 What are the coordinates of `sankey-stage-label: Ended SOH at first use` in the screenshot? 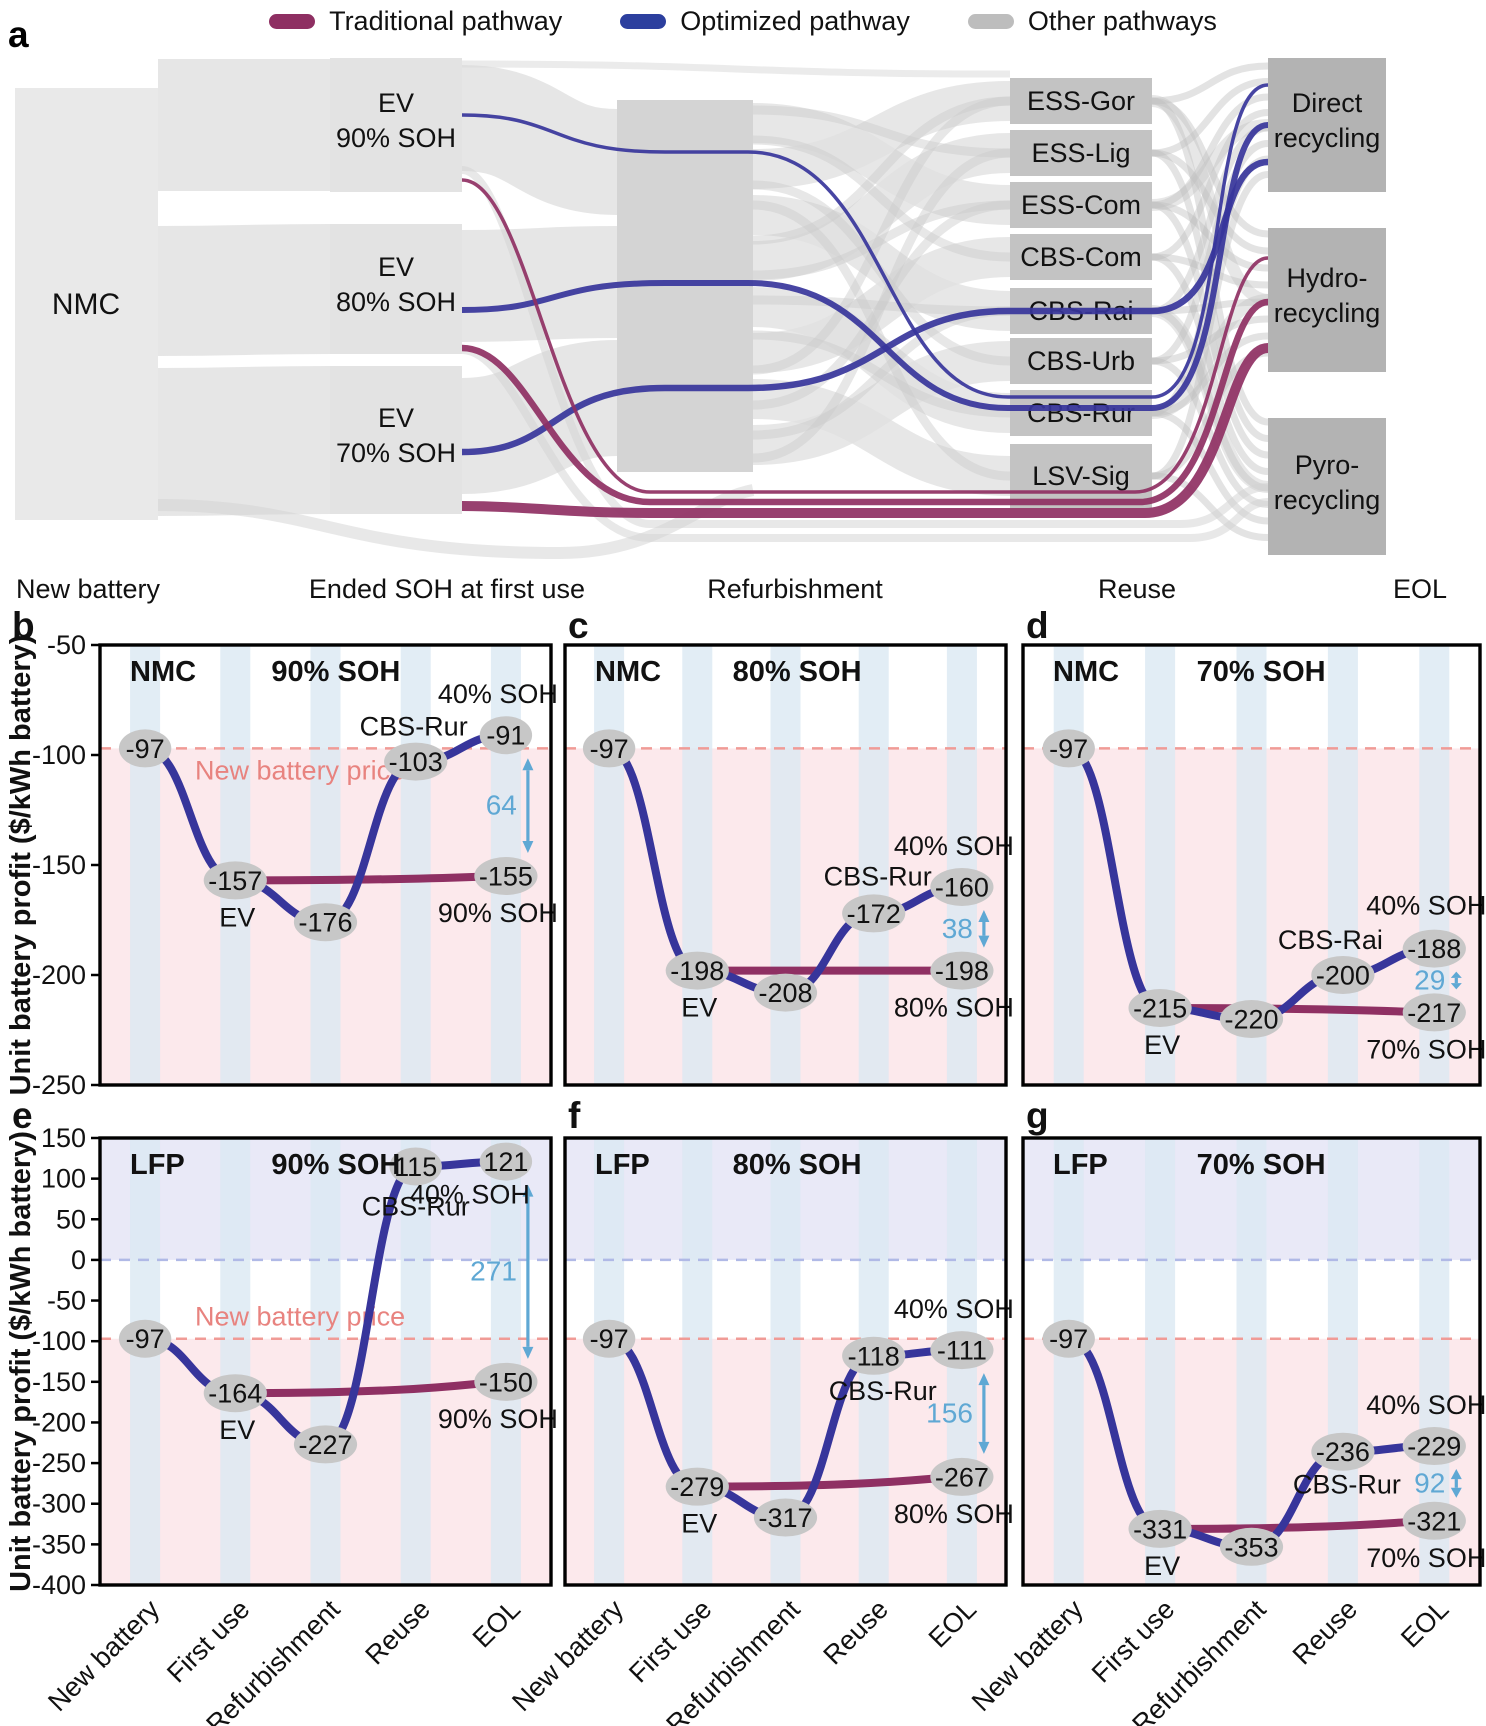 It's located at (447, 589).